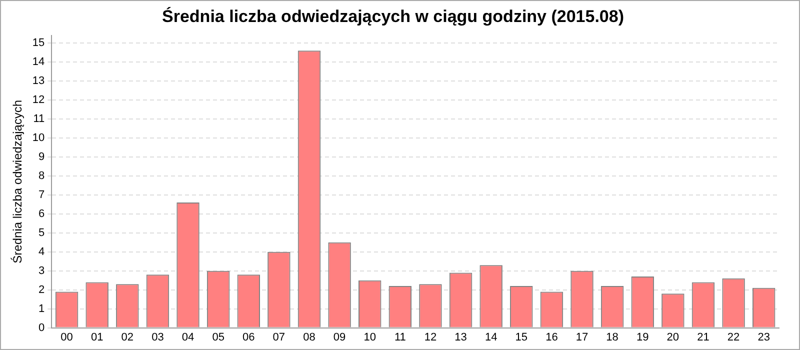 This screenshot has width=800, height=350. Describe the element at coordinates (703, 337) in the screenshot. I see `x-tick-label: 21` at that location.